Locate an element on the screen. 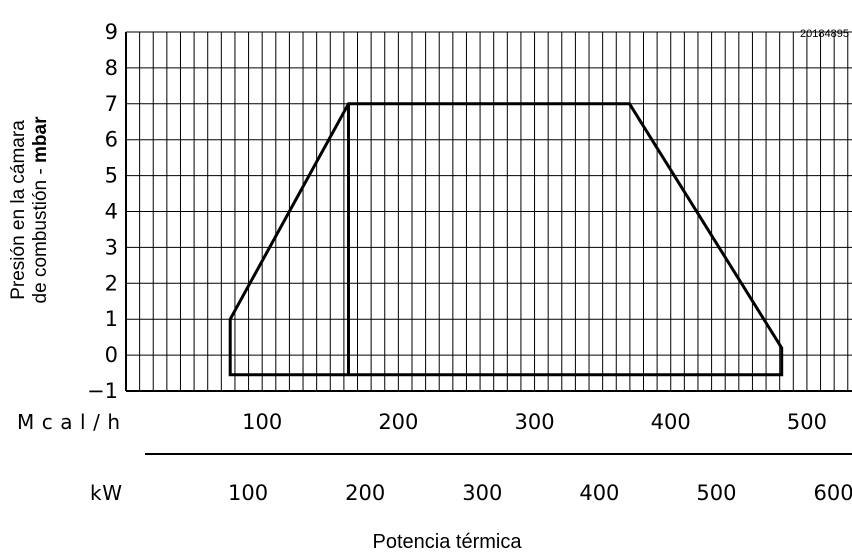 The height and width of the screenshot is (557, 852). x-tick-label-mcal: 100 is located at coordinates (262, 422).